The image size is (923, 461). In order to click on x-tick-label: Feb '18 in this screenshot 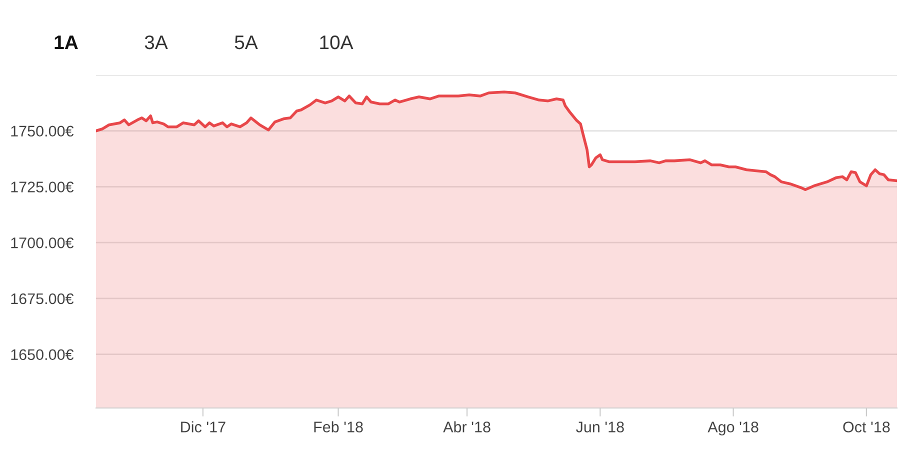, I will do `click(338, 426)`.